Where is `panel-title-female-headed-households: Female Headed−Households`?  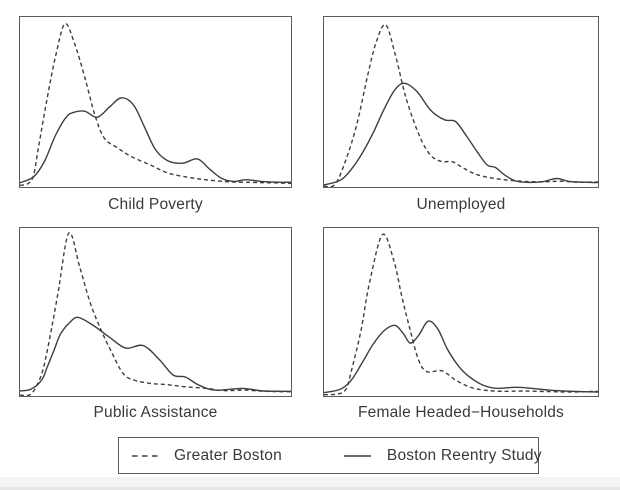 panel-title-female-headed-households: Female Headed−Households is located at coordinates (461, 412).